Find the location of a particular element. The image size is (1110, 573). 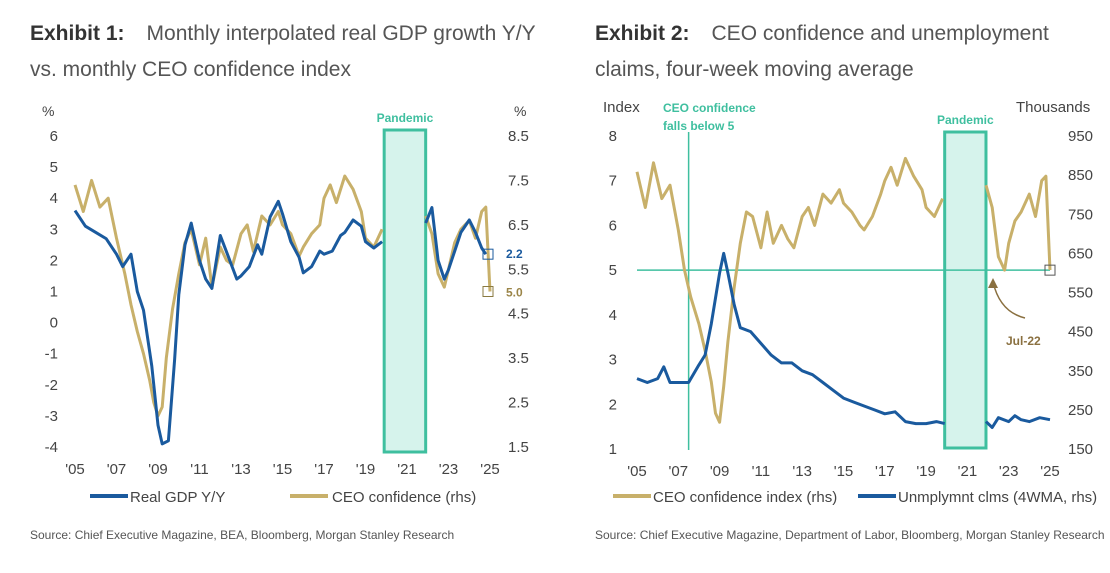

left-axis-unit: Index is located at coordinates (621, 107).